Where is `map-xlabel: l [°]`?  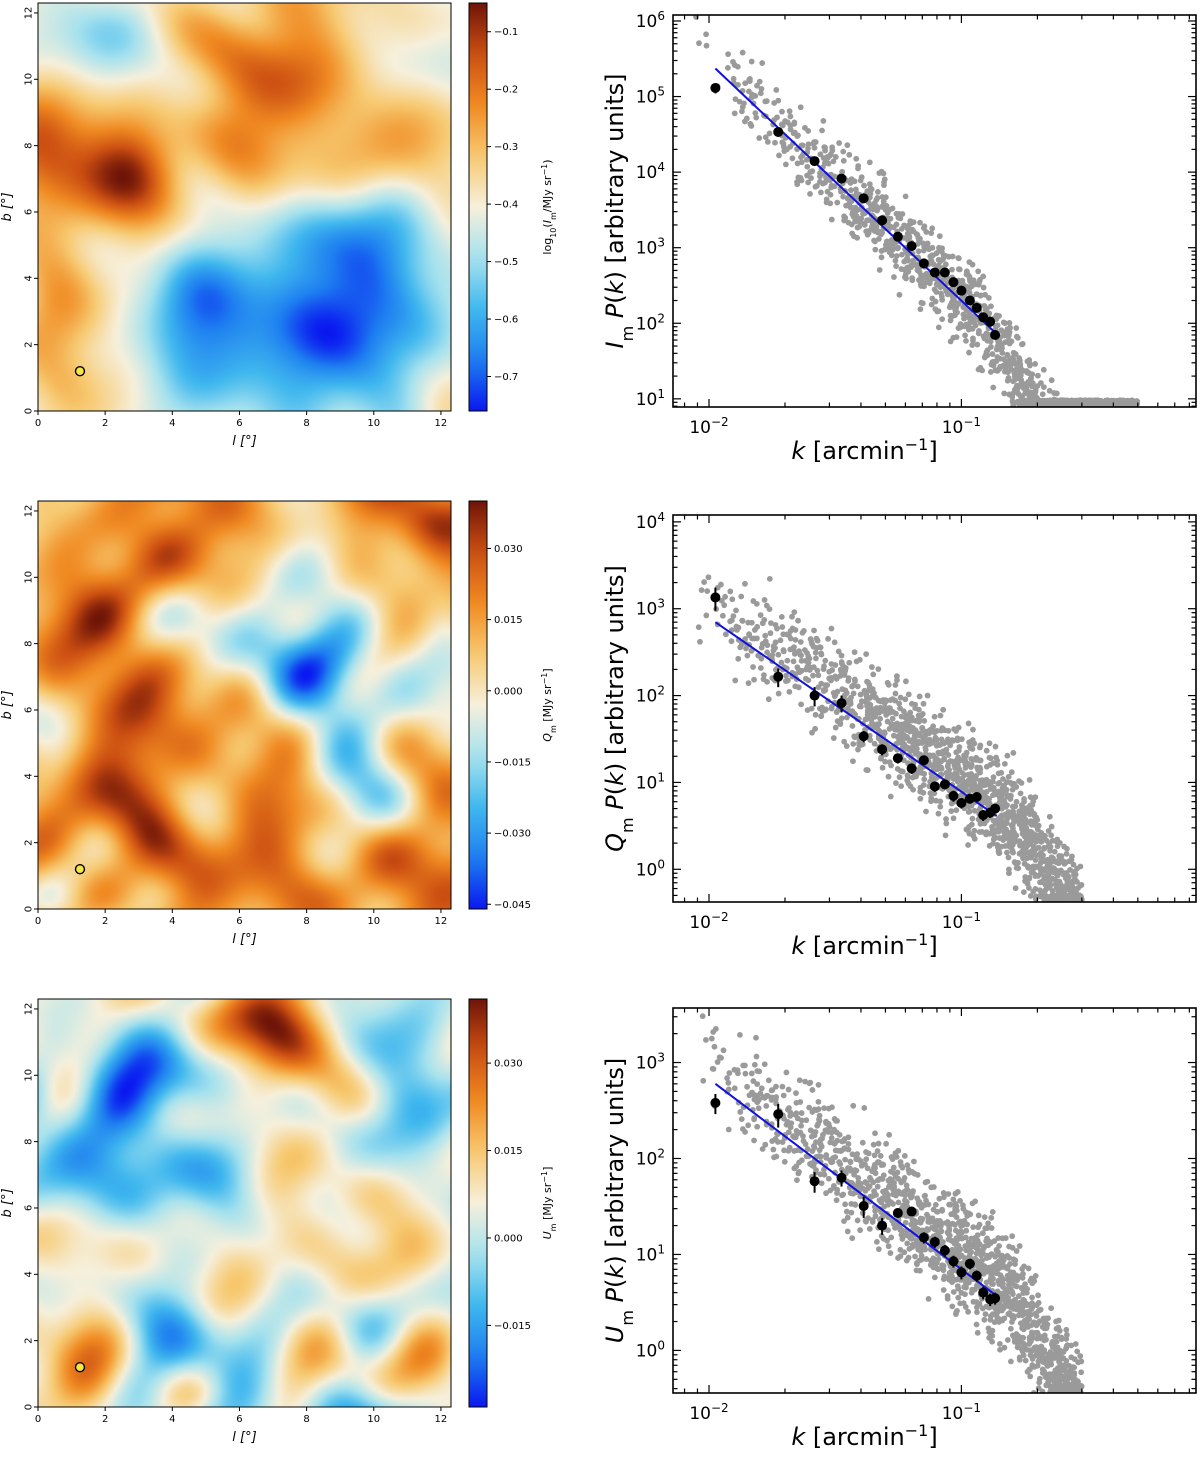
map-xlabel: l [°] is located at coordinates (244, 441).